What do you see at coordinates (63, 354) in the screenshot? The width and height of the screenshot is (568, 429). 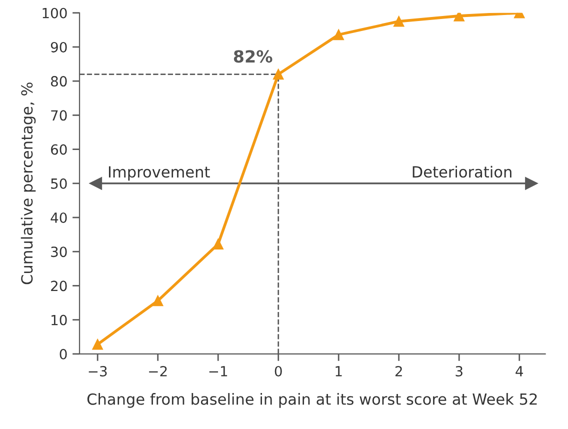 I see `y-tick-label: 0` at bounding box center [63, 354].